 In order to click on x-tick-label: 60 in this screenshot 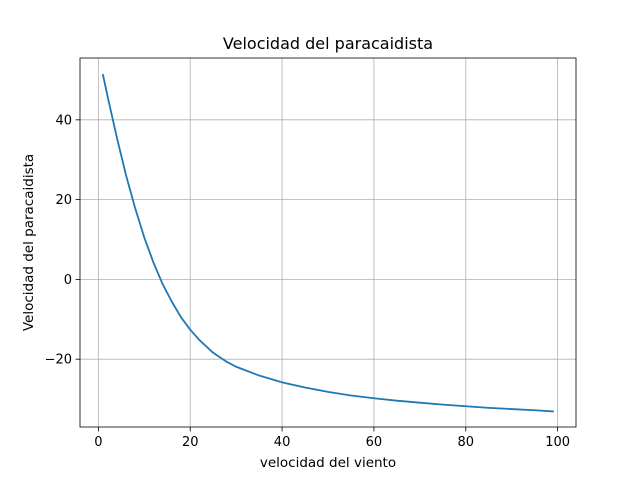, I will do `click(374, 442)`.